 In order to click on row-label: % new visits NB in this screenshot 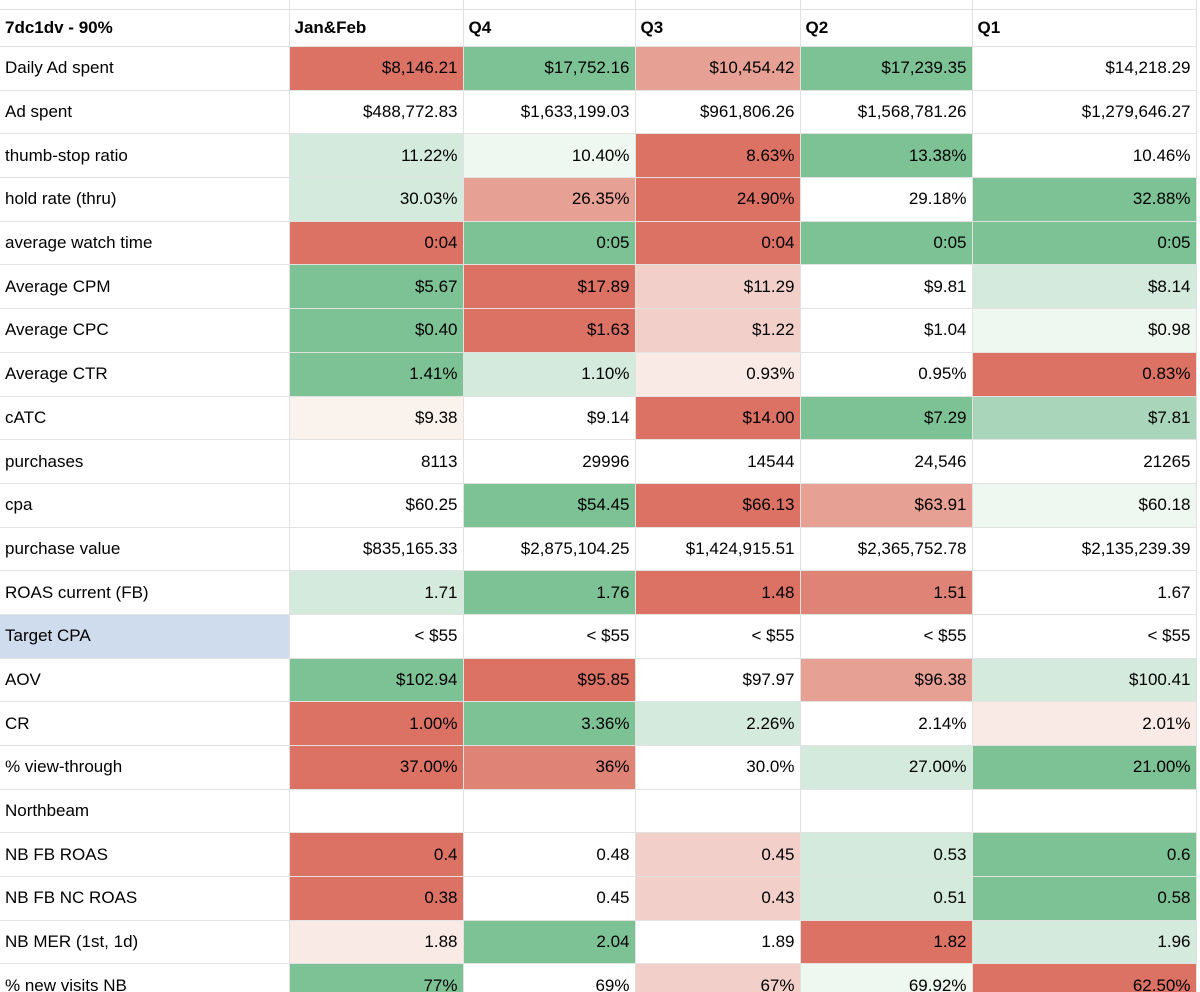, I will do `click(145, 977)`.